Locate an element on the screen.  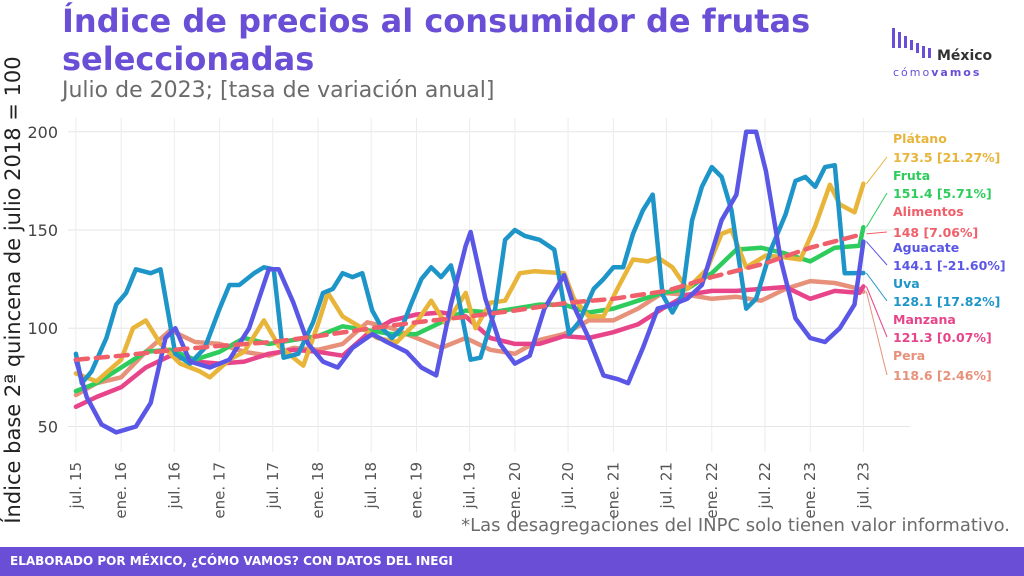
legend-name: Manzana is located at coordinates (924, 319).